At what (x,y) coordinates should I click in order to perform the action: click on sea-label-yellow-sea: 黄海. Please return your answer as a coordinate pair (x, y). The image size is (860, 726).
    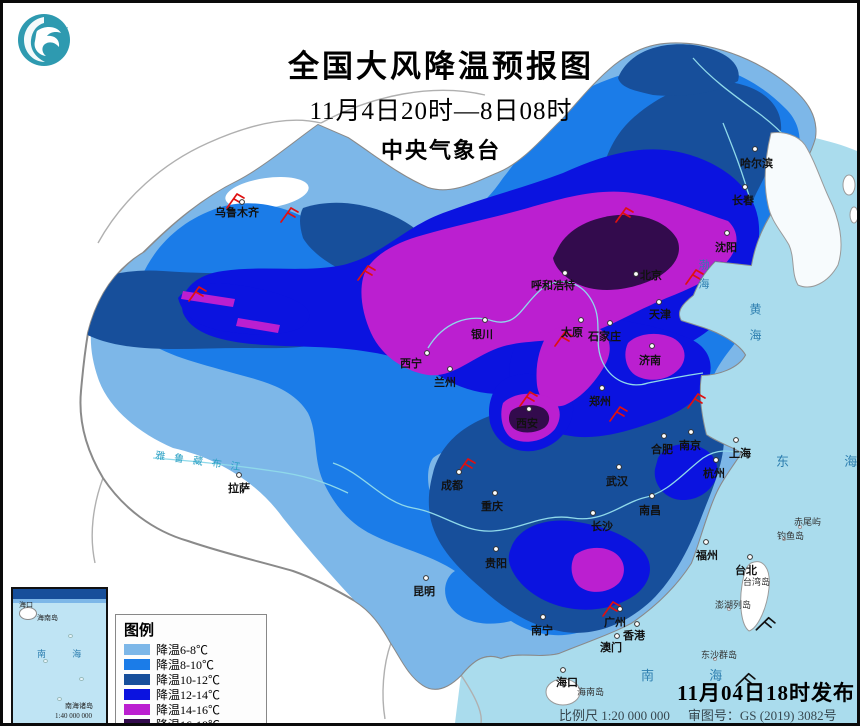
    Looking at the image, I should click on (755, 329).